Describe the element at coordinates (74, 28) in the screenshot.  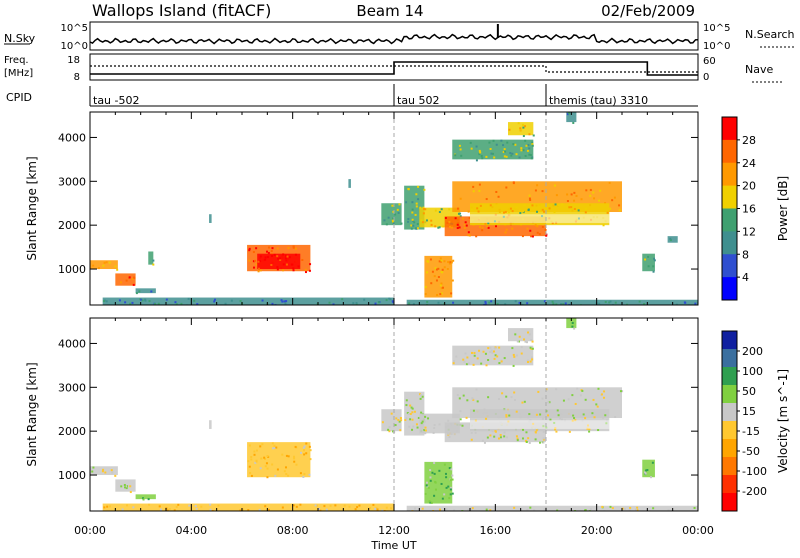
I see `nsky-tick-top: 10^5` at that location.